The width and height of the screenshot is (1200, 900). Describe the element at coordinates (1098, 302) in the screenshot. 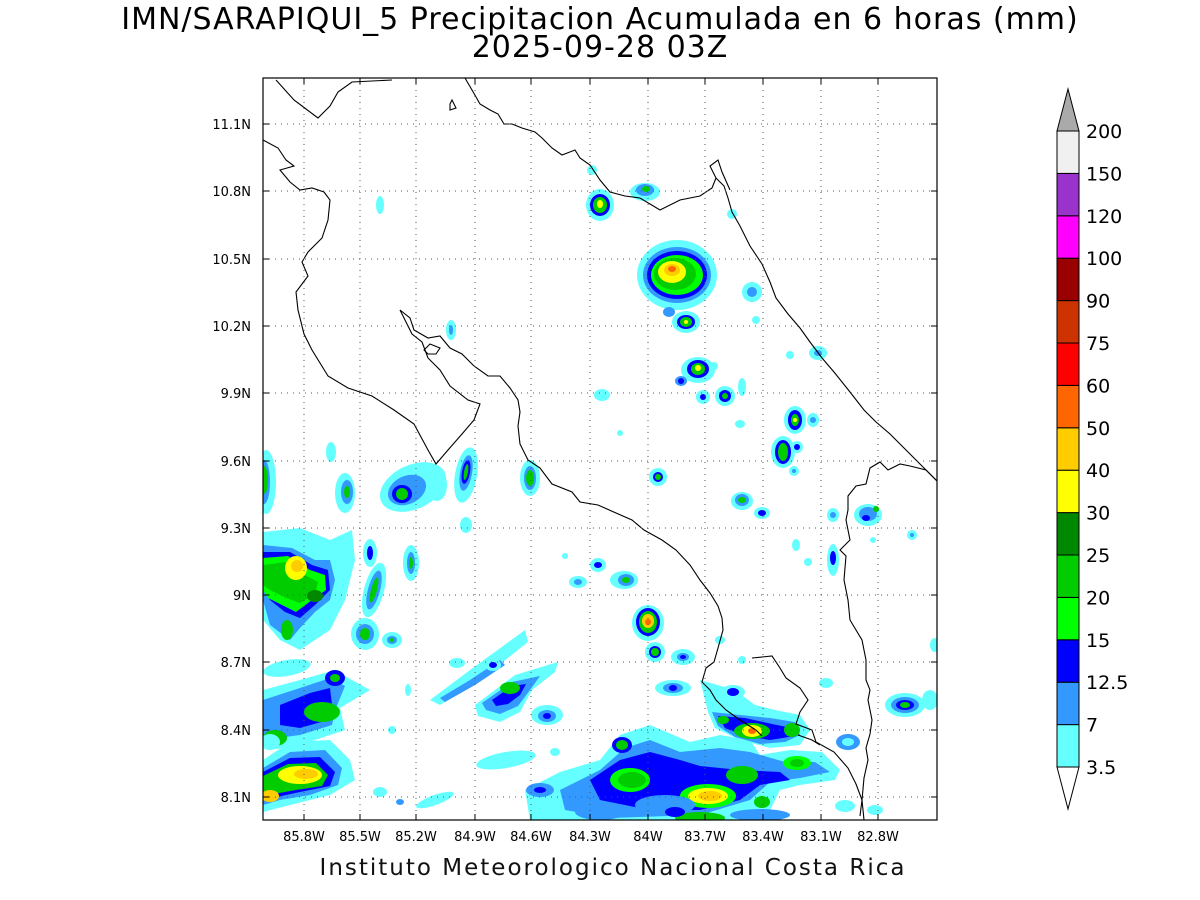

I see `legend-label: 90` at that location.